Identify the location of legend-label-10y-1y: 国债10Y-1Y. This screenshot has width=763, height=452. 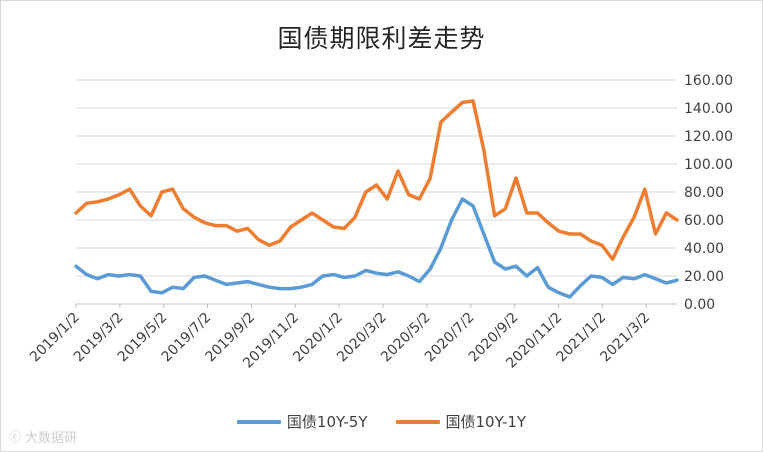
(486, 422).